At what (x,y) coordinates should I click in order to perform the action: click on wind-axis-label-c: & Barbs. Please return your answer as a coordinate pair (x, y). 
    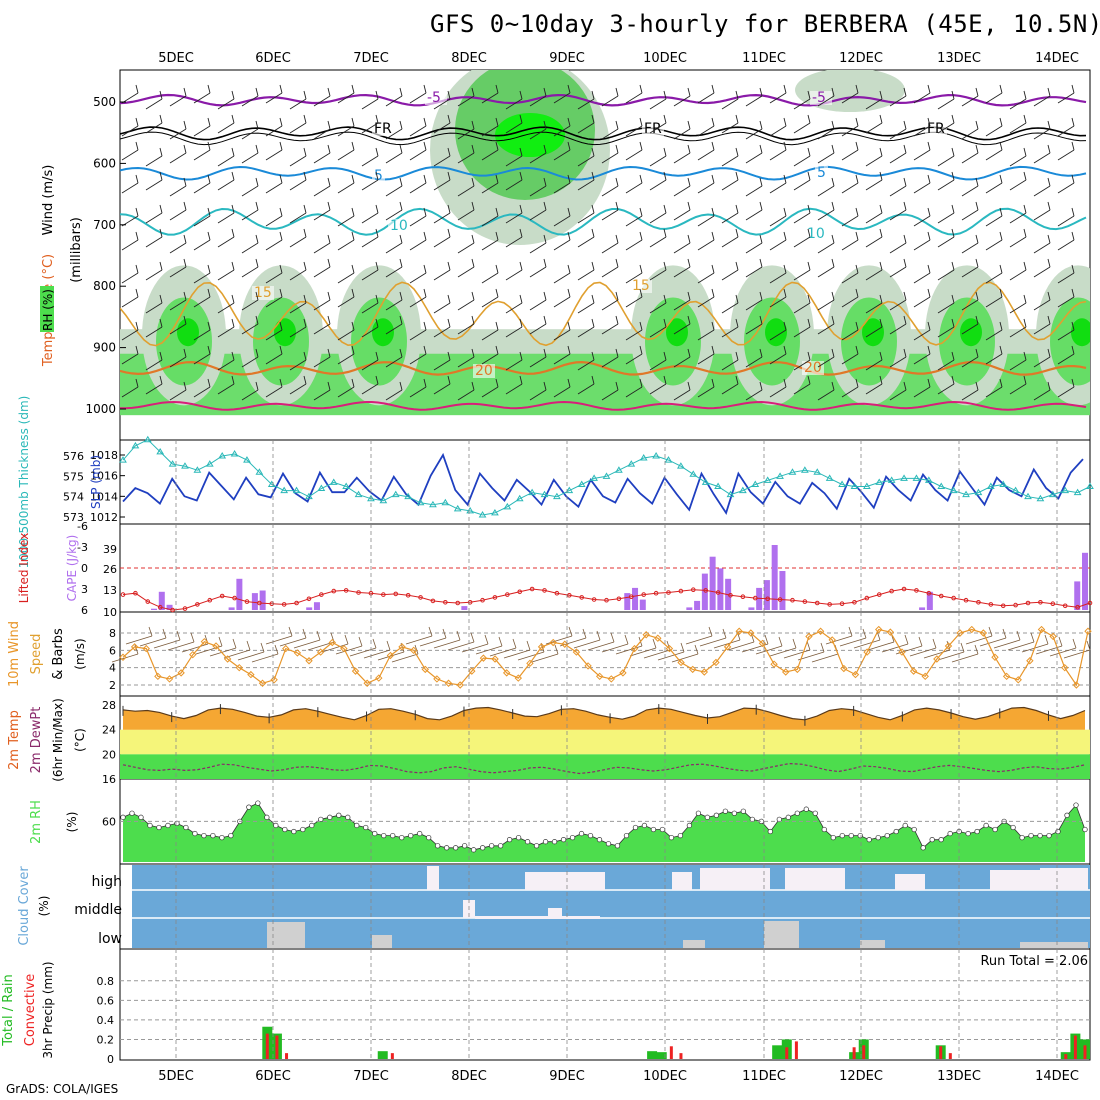
    Looking at the image, I should click on (58, 654).